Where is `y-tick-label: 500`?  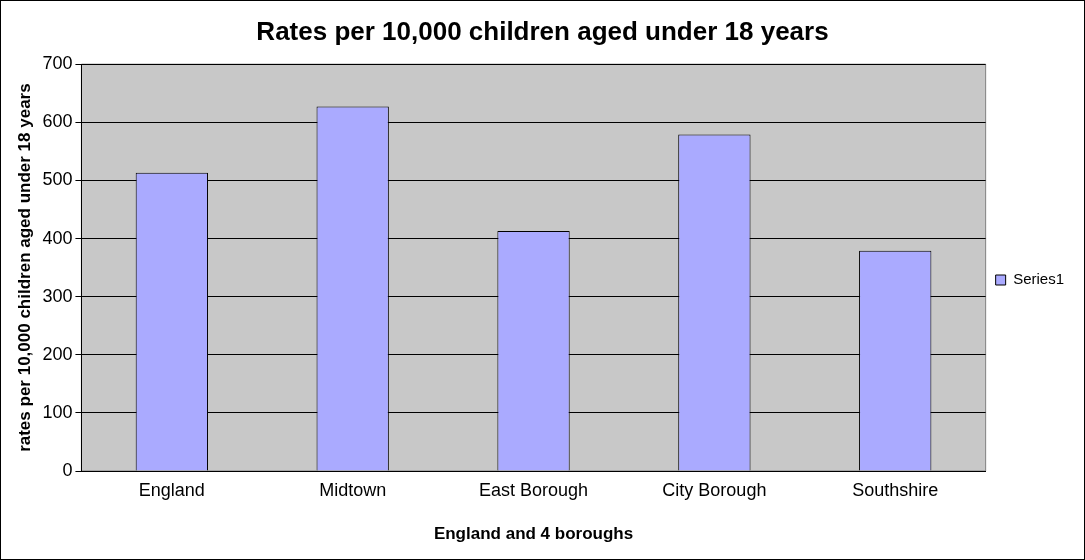 y-tick-label: 500 is located at coordinates (57, 179).